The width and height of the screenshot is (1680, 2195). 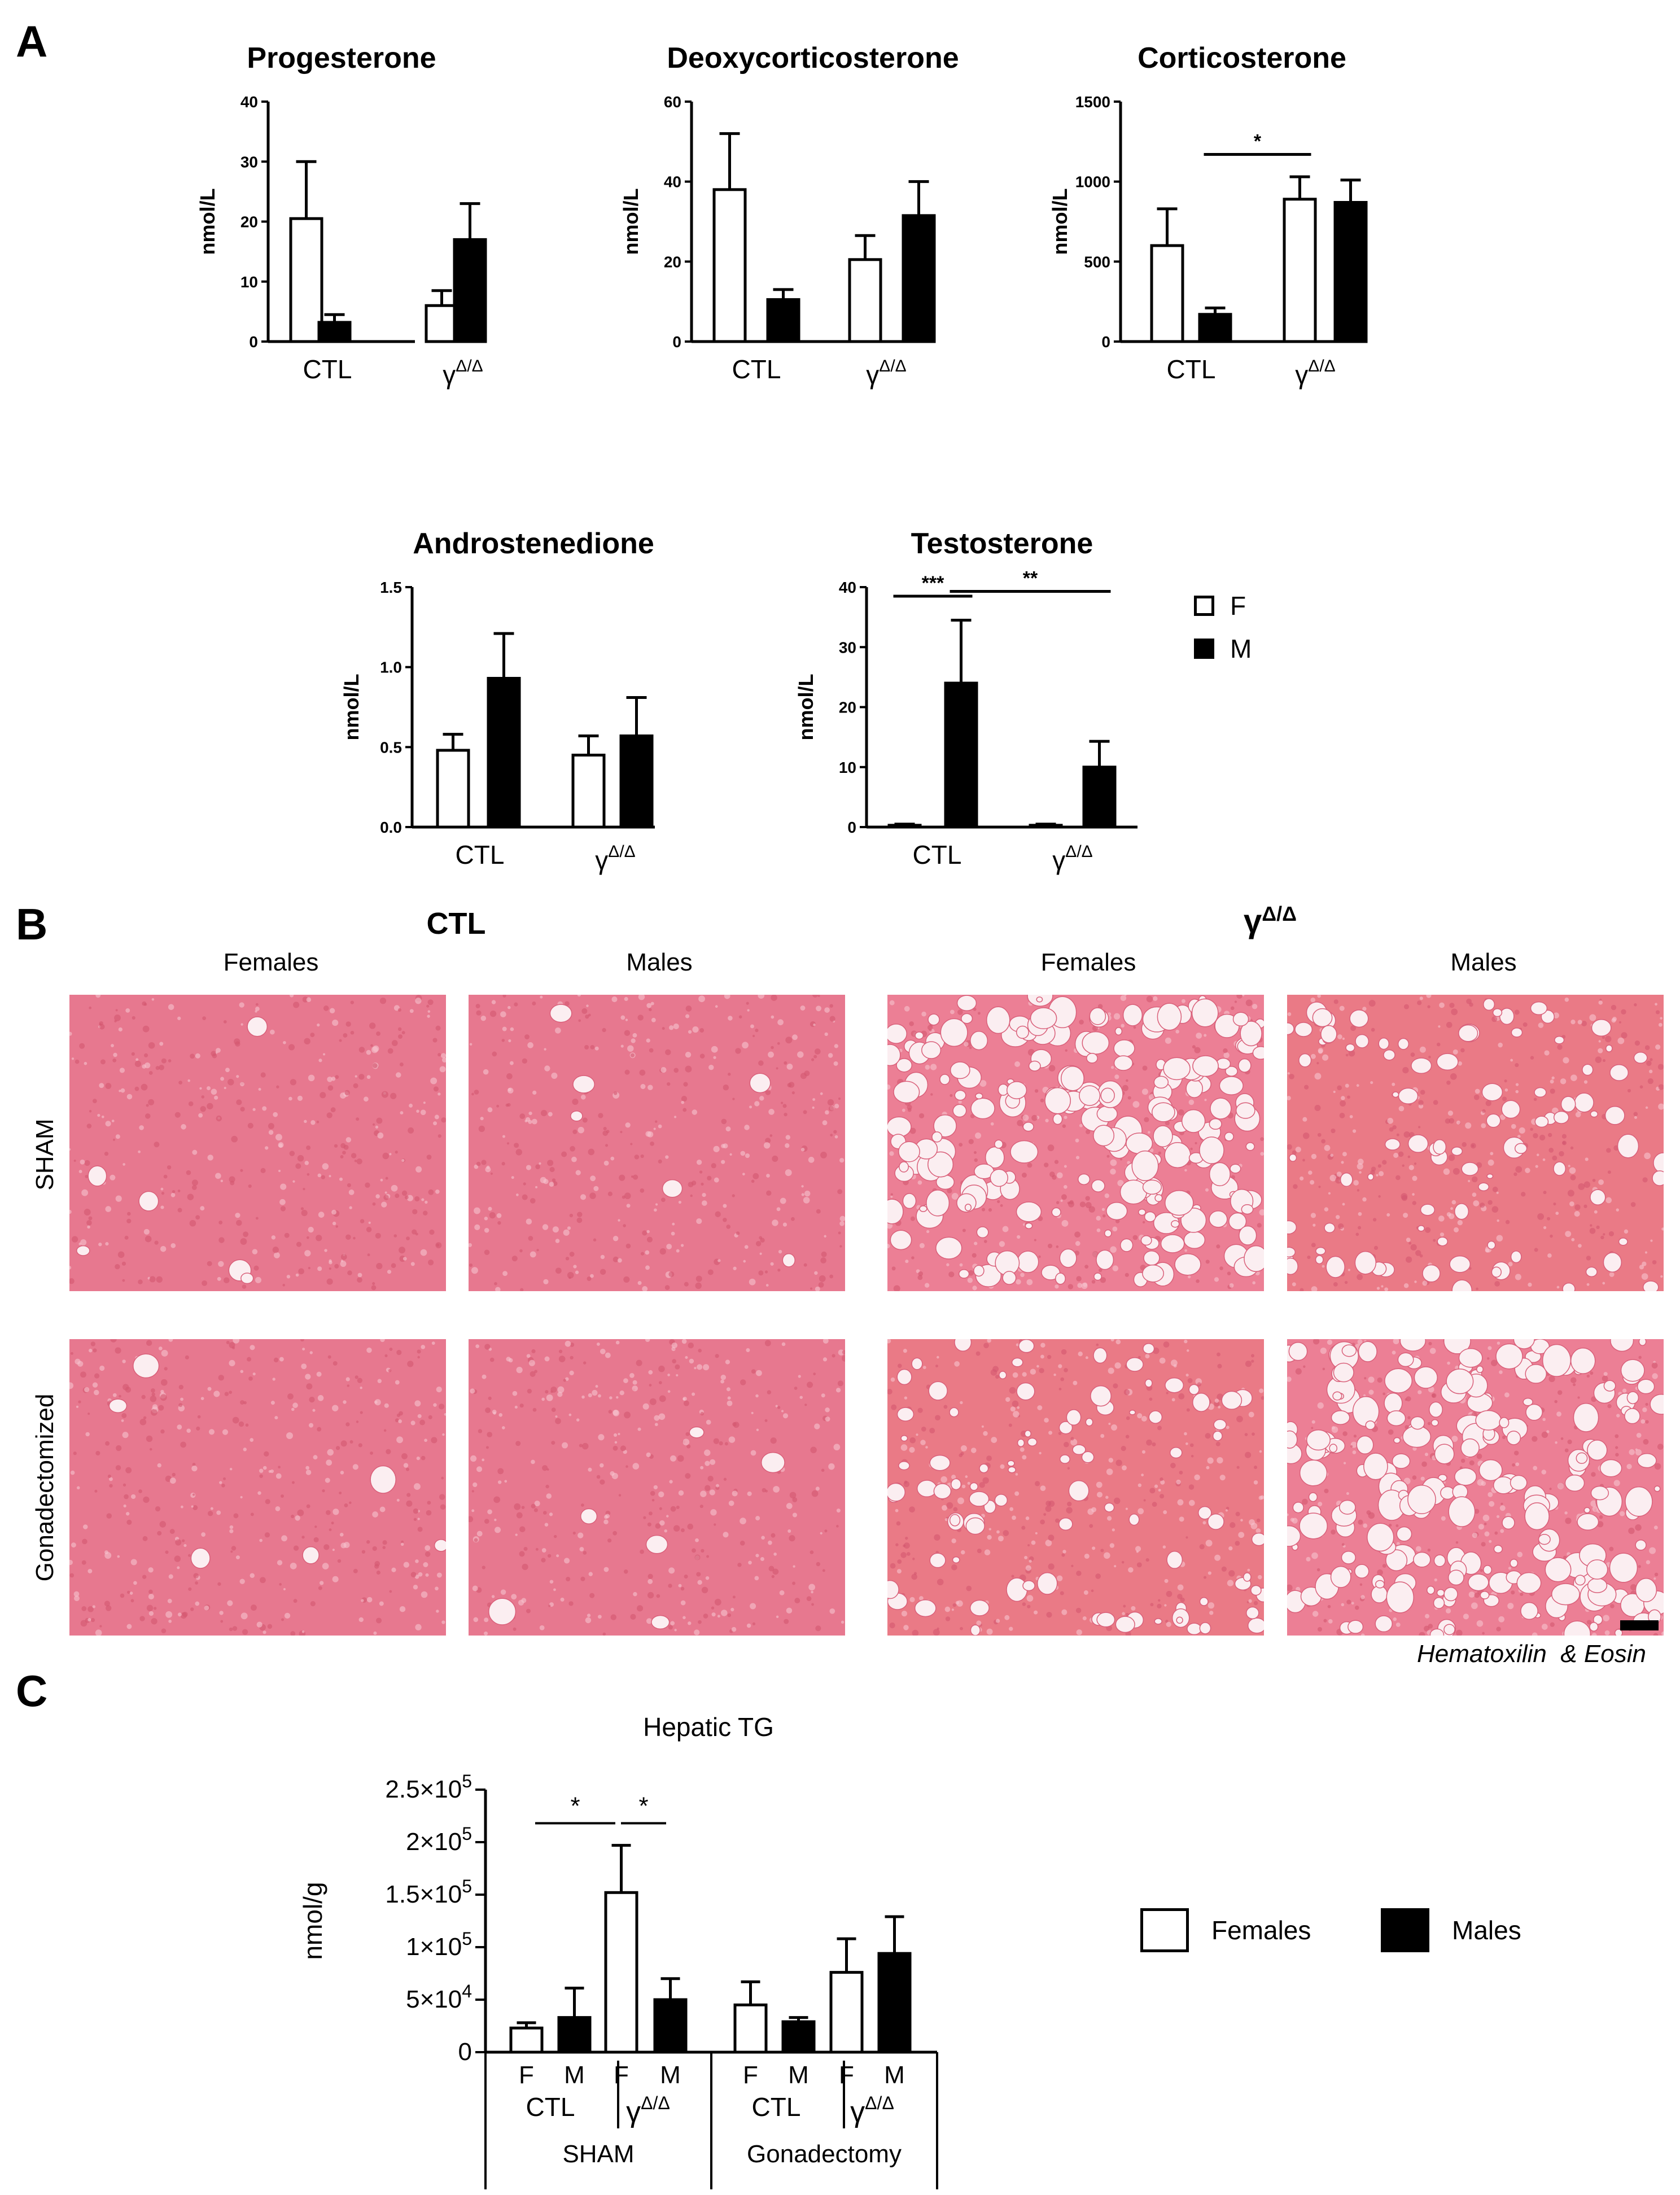 I want to click on histology-ctl-female-gdx, so click(x=257, y=1487).